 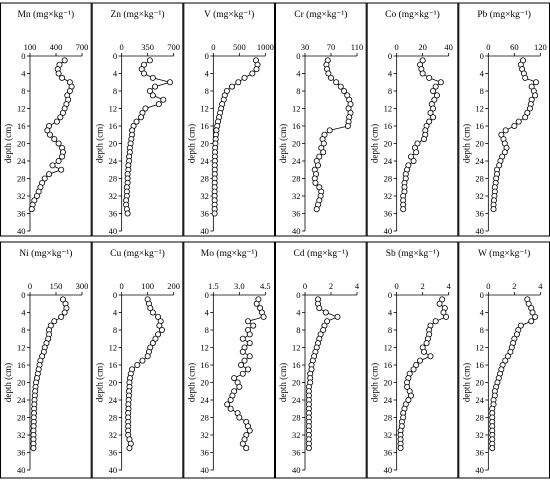 What do you see at coordinates (390, 313) in the screenshot?
I see `depth-tick-label: 4` at bounding box center [390, 313].